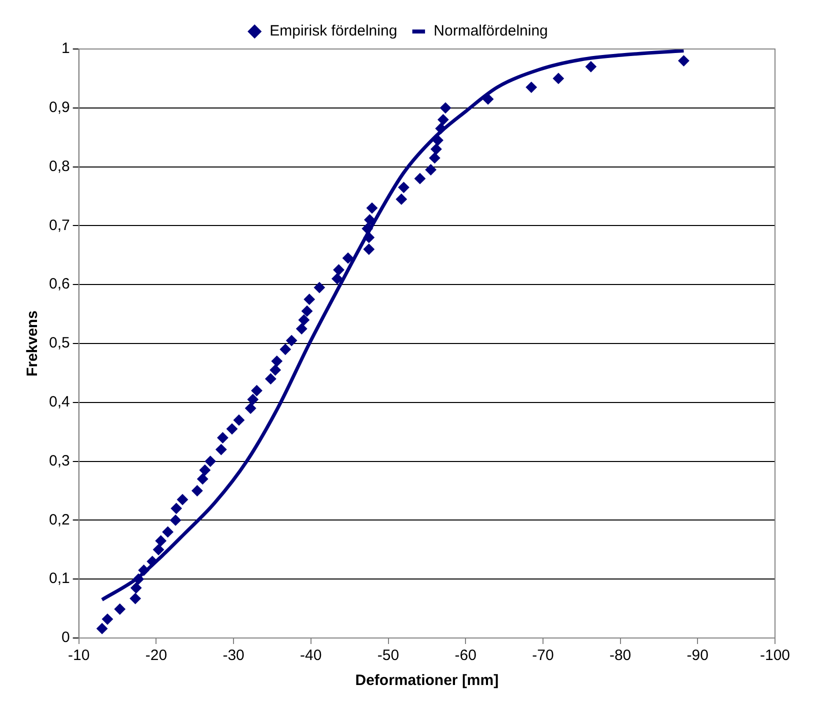  I want to click on x-axis-title: Deformationer [mm], so click(427, 681).